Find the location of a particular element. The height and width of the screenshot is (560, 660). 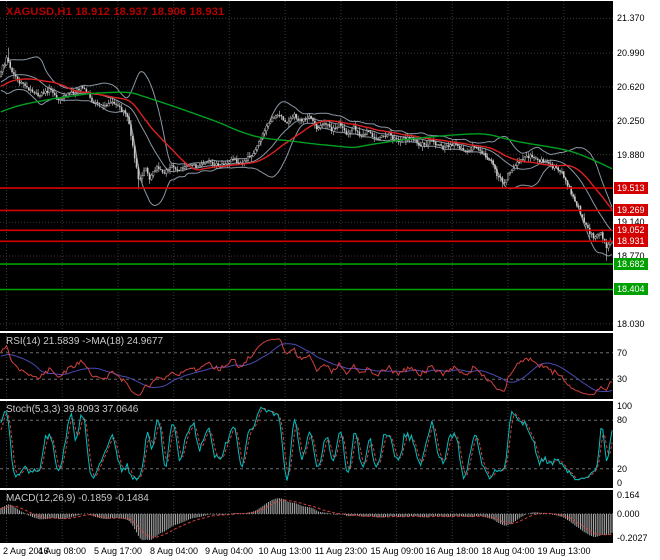

stochastic-plot is located at coordinates (306, 444).